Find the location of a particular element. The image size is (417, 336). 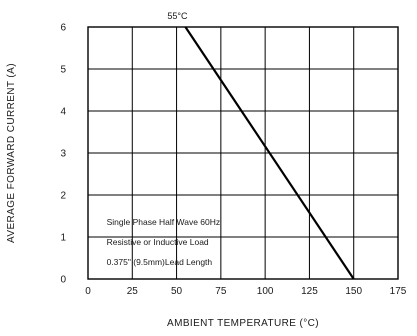

x-tick-label: 150 is located at coordinates (353, 291).